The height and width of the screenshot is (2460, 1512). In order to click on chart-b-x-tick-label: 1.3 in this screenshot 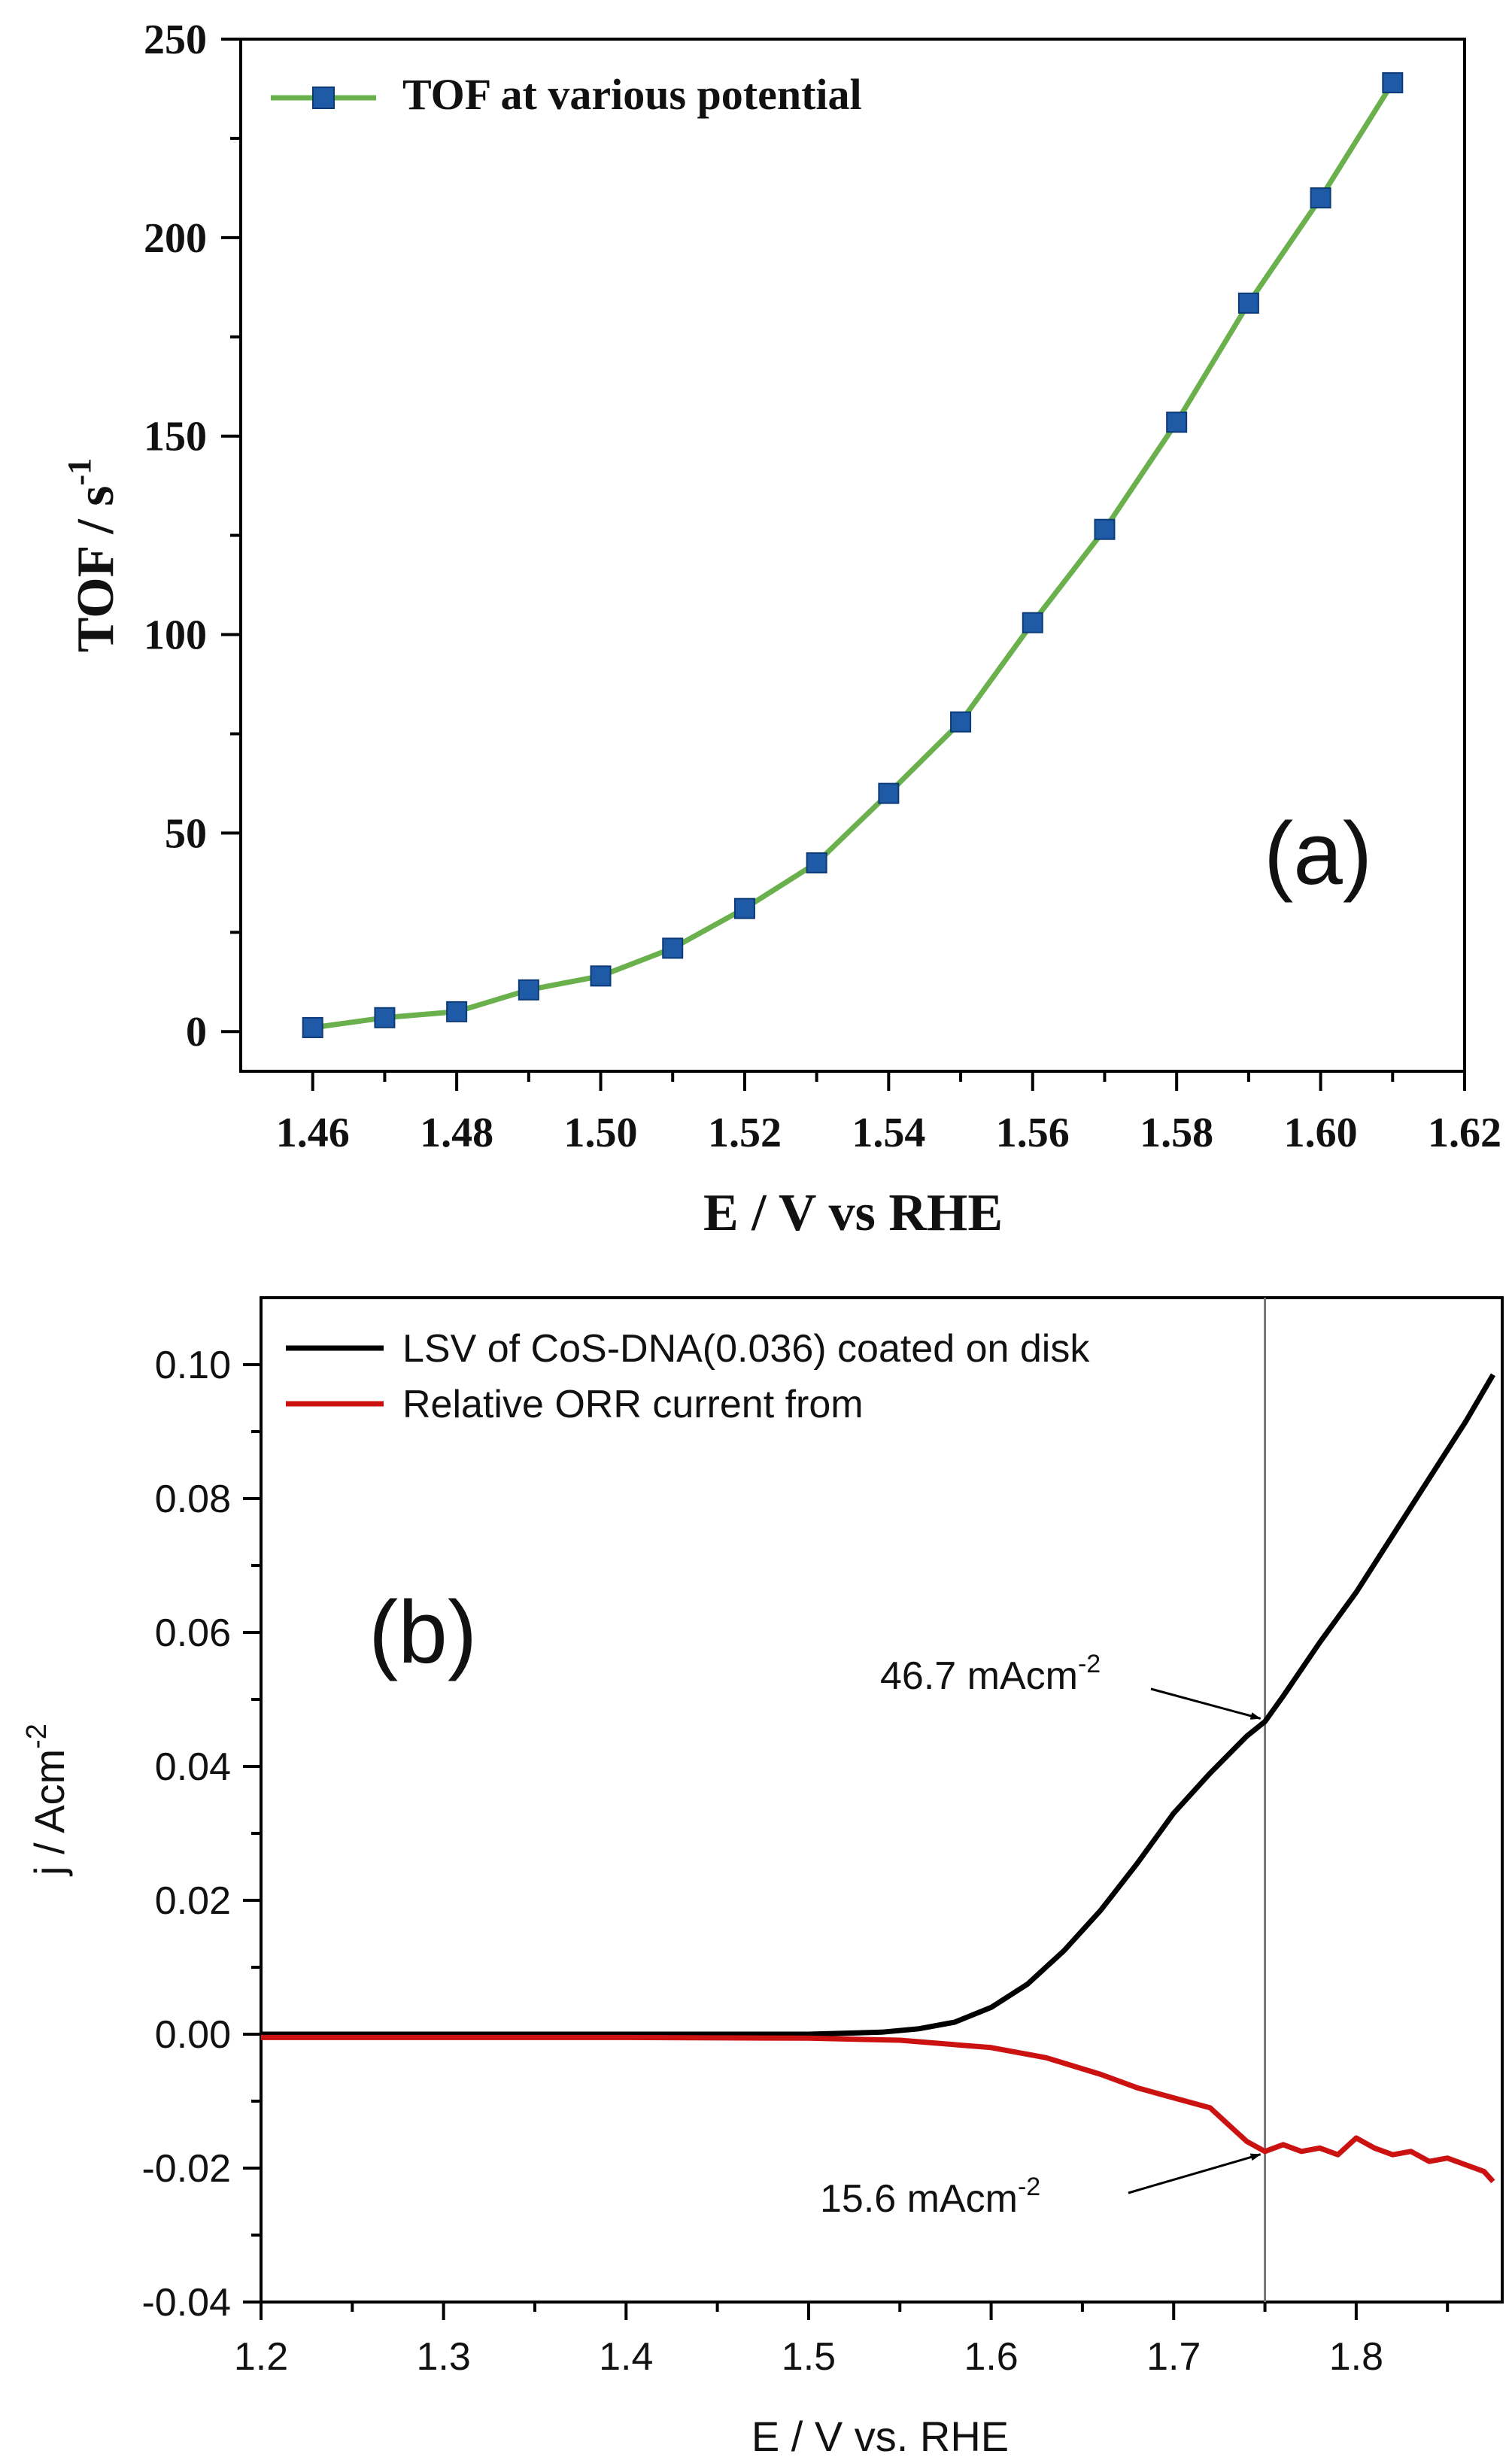, I will do `click(443, 2357)`.